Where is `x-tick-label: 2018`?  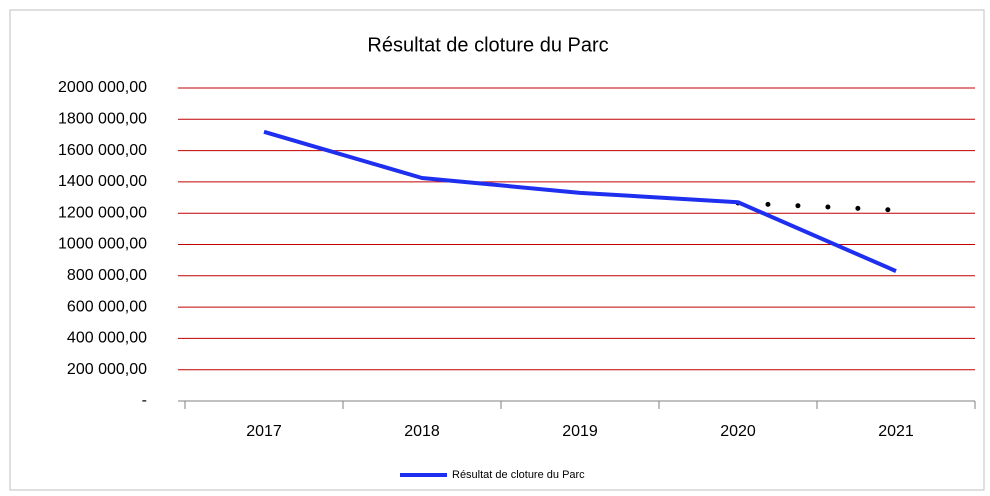
x-tick-label: 2018 is located at coordinates (422, 431).